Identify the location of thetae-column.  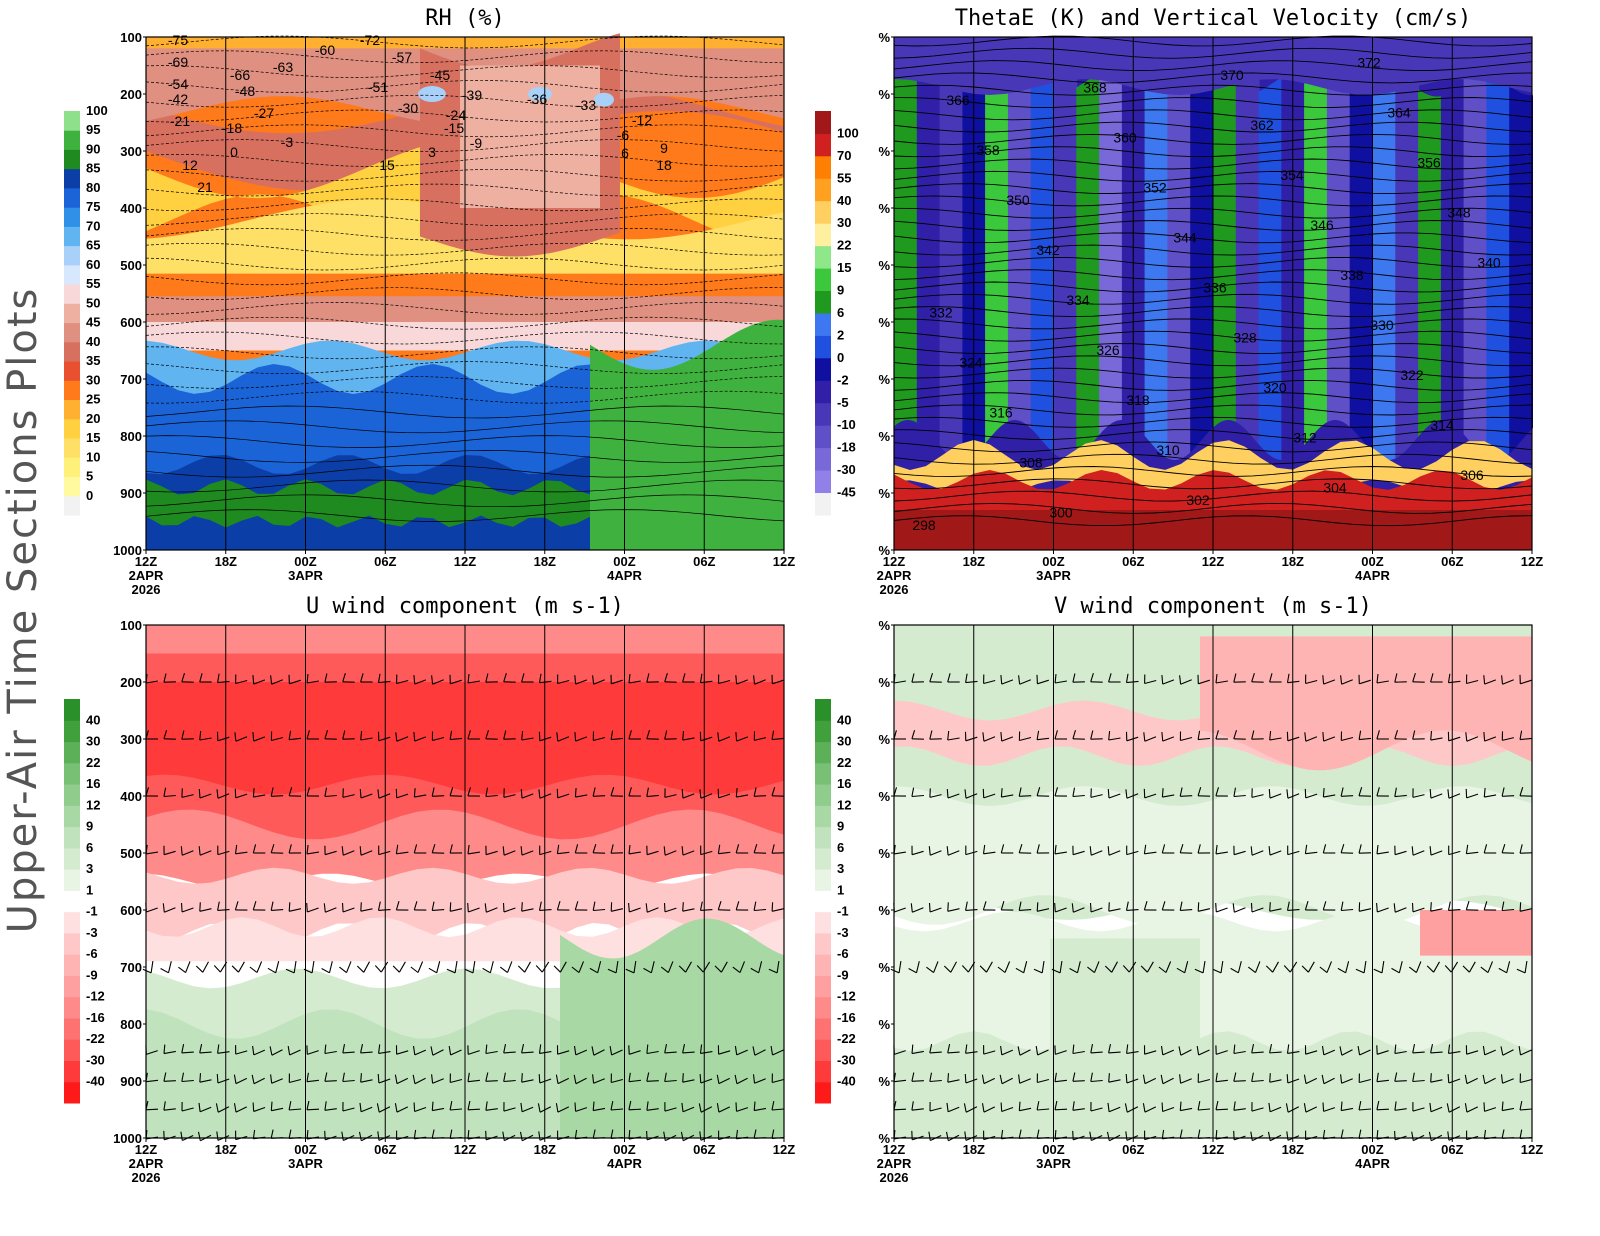
(1202, 248).